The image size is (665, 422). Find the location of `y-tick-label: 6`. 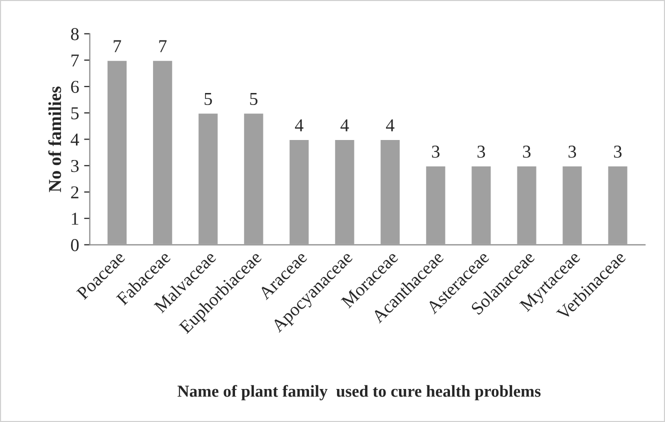

y-tick-label: 6 is located at coordinates (75, 86).